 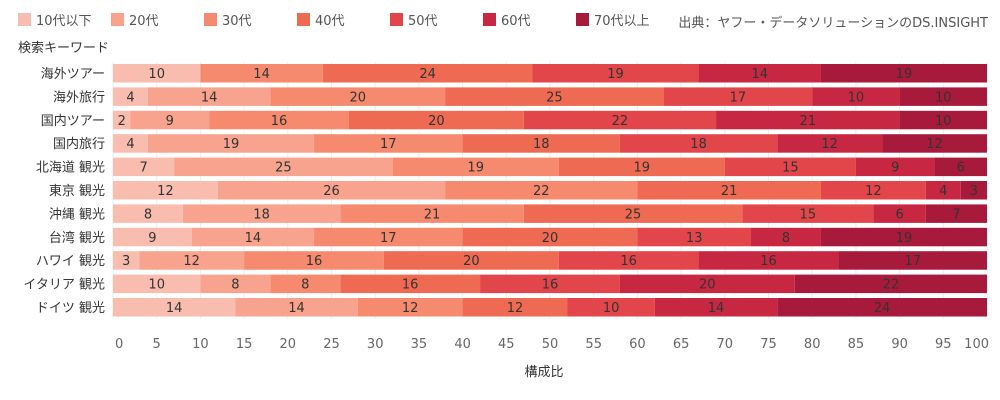 I want to click on data-label-8-1: 12, so click(x=191, y=261).